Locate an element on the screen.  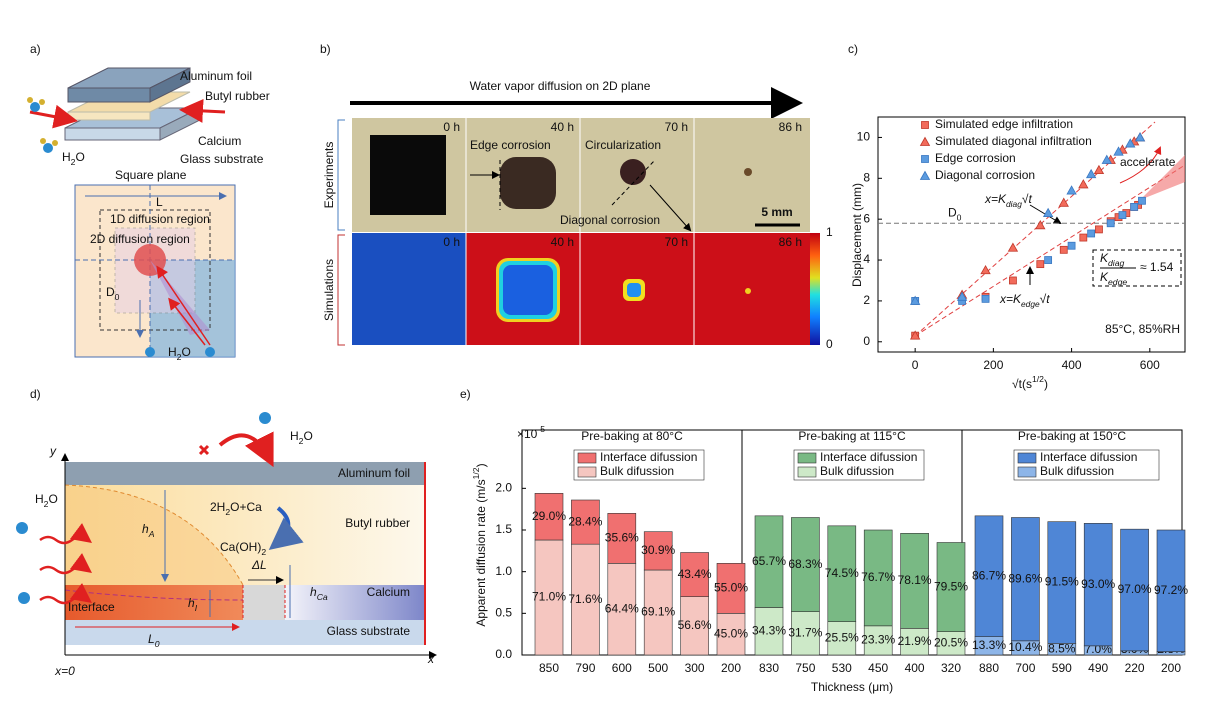
text-part: H is located at coordinates (172, 352).